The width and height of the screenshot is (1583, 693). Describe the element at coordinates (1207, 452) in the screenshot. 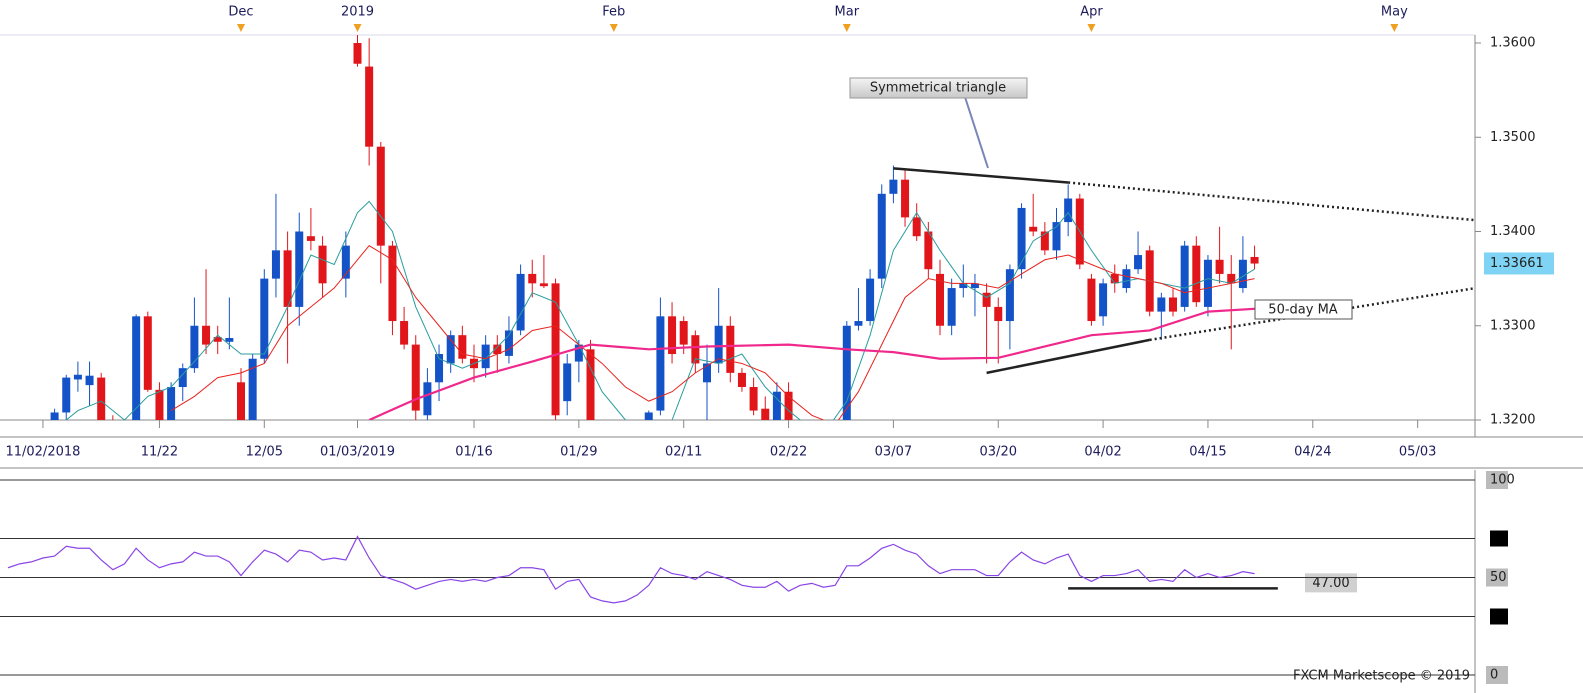

I see `x-tick-label: 04/15` at that location.